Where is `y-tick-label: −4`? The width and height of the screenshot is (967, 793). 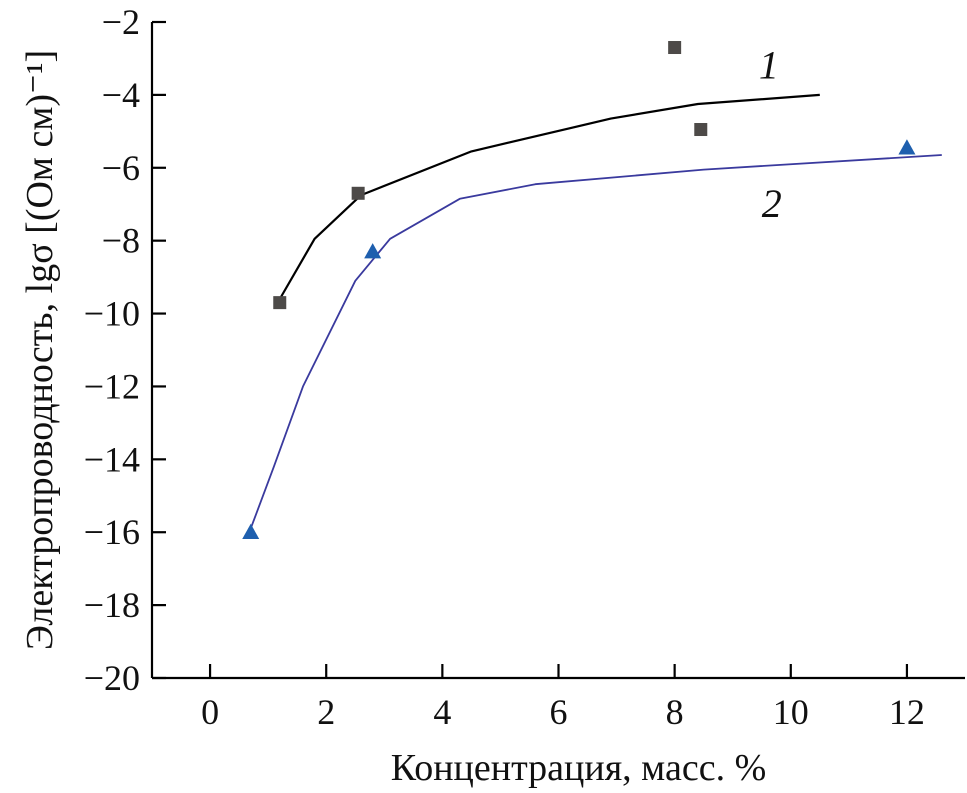
y-tick-label: −4 is located at coordinates (121, 95).